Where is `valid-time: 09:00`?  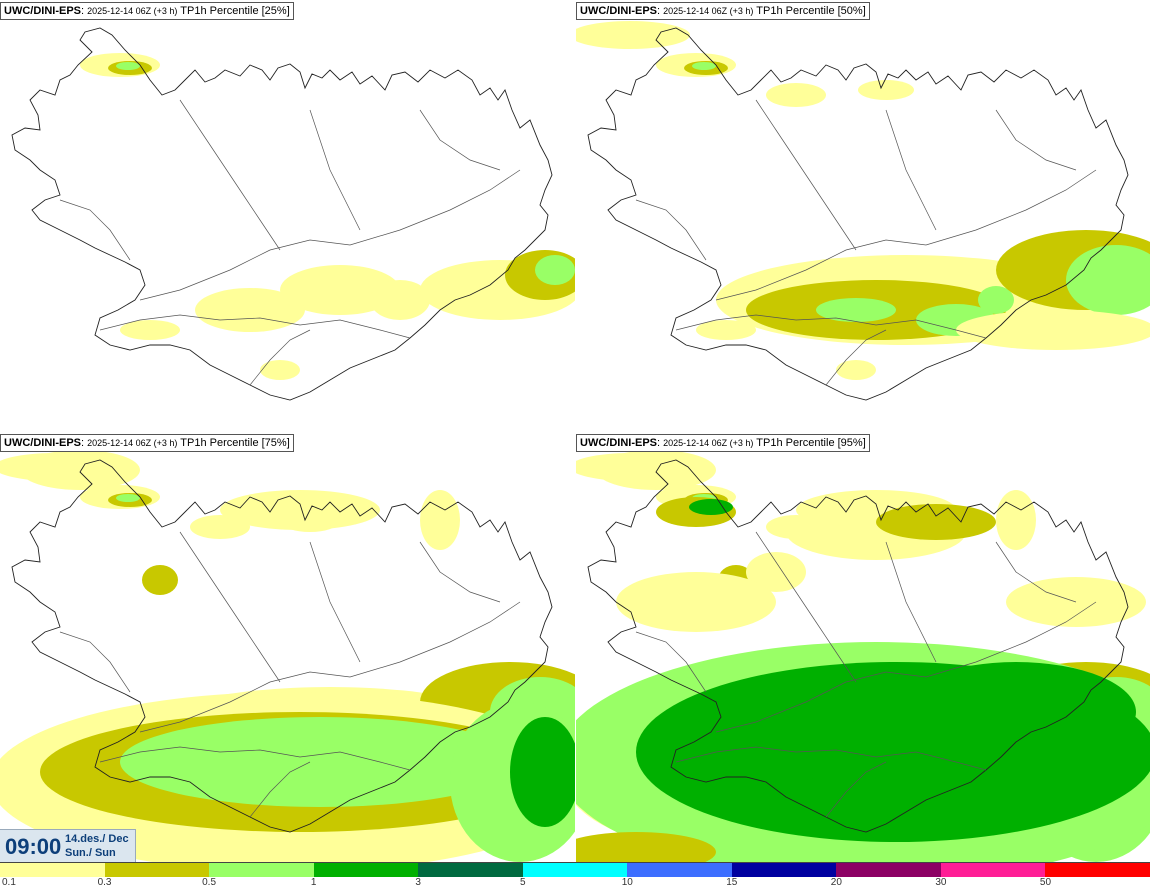 valid-time: 09:00 is located at coordinates (33, 846).